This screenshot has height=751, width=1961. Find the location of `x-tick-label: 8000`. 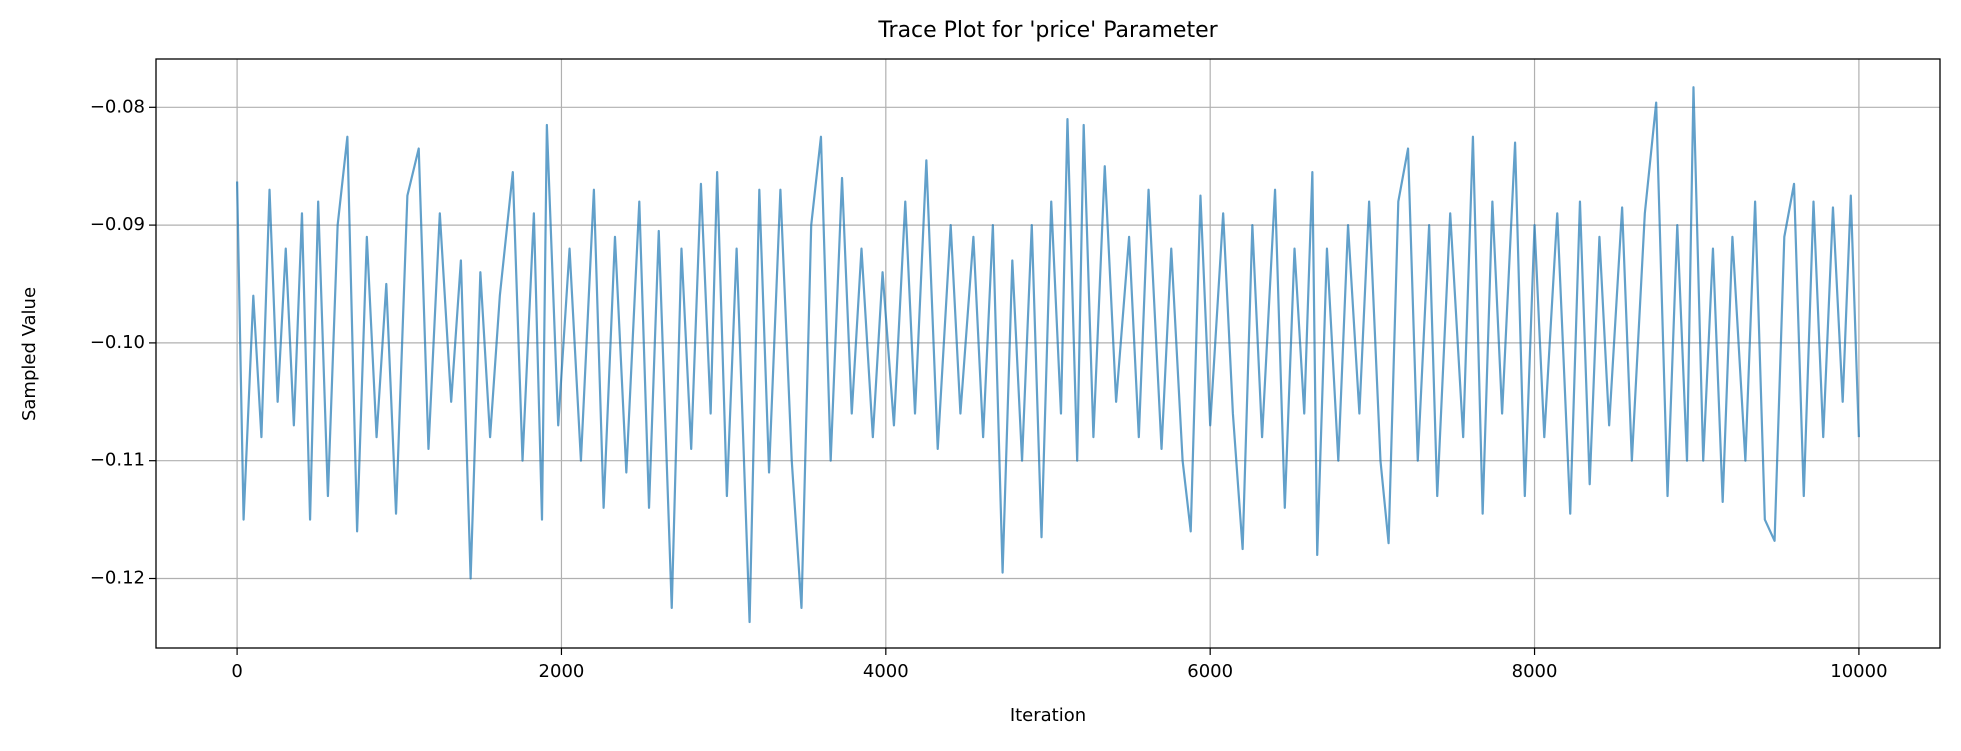

x-tick-label: 8000 is located at coordinates (1535, 671).